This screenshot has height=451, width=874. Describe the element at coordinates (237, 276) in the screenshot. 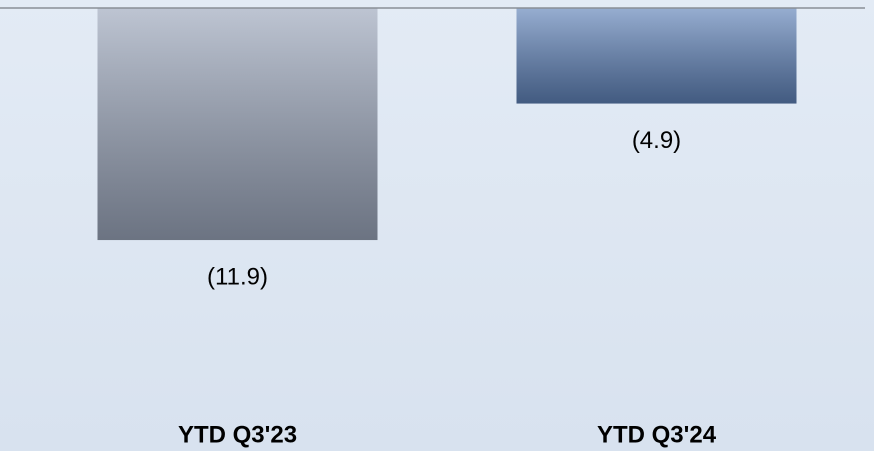

I see `value-label: (11.9)` at that location.